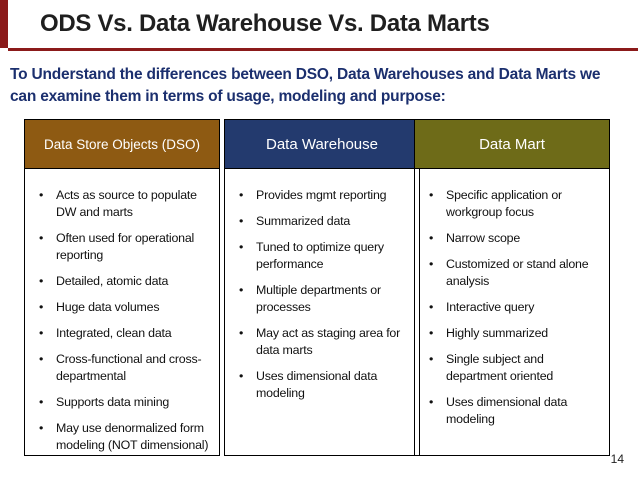 The width and height of the screenshot is (638, 479). Describe the element at coordinates (318, 298) in the screenshot. I see `list-item-text: Multiple departments or processes` at that location.